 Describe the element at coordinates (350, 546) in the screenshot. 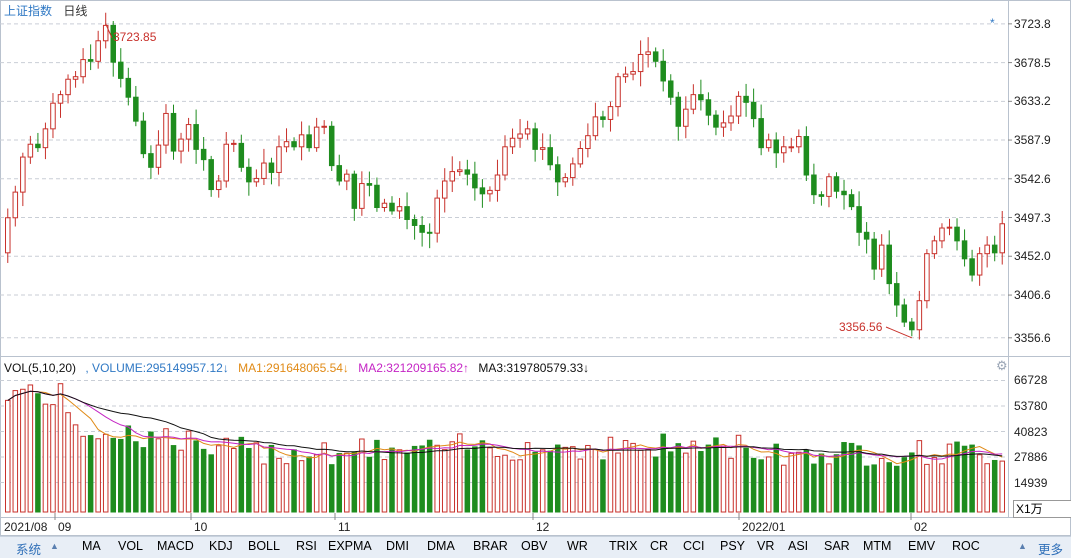

I see `indicator-expma: EXPMA` at that location.